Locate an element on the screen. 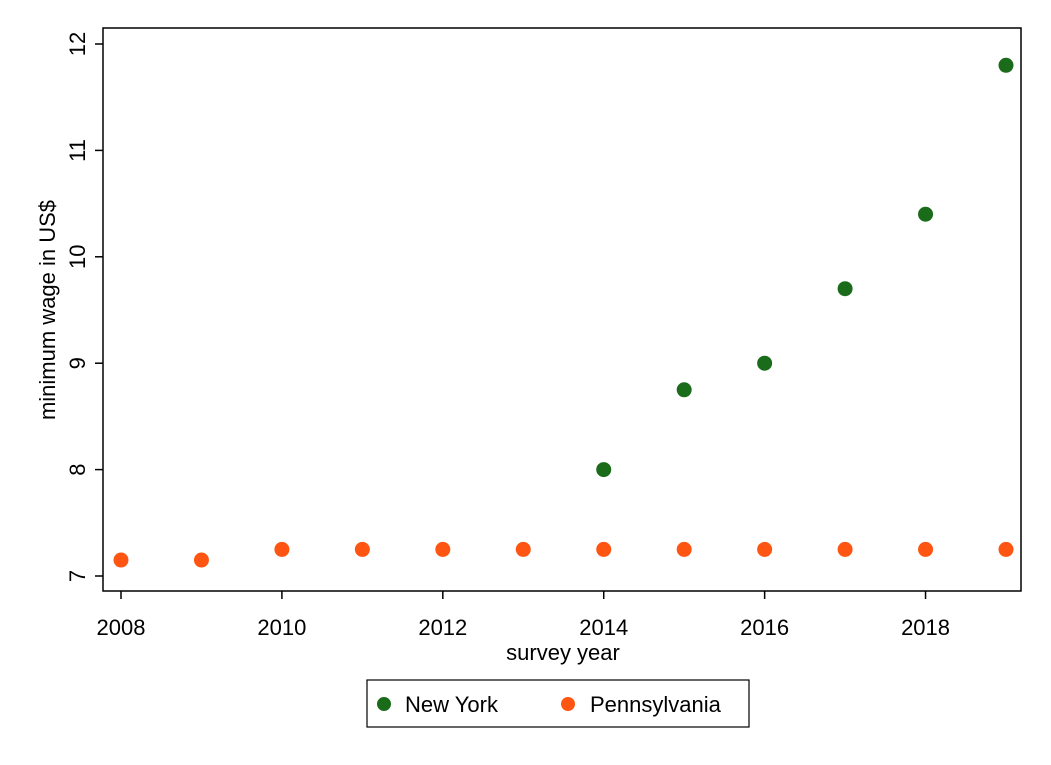 This screenshot has width=1051, height=765. x-tick-label: 2018 is located at coordinates (925, 627).